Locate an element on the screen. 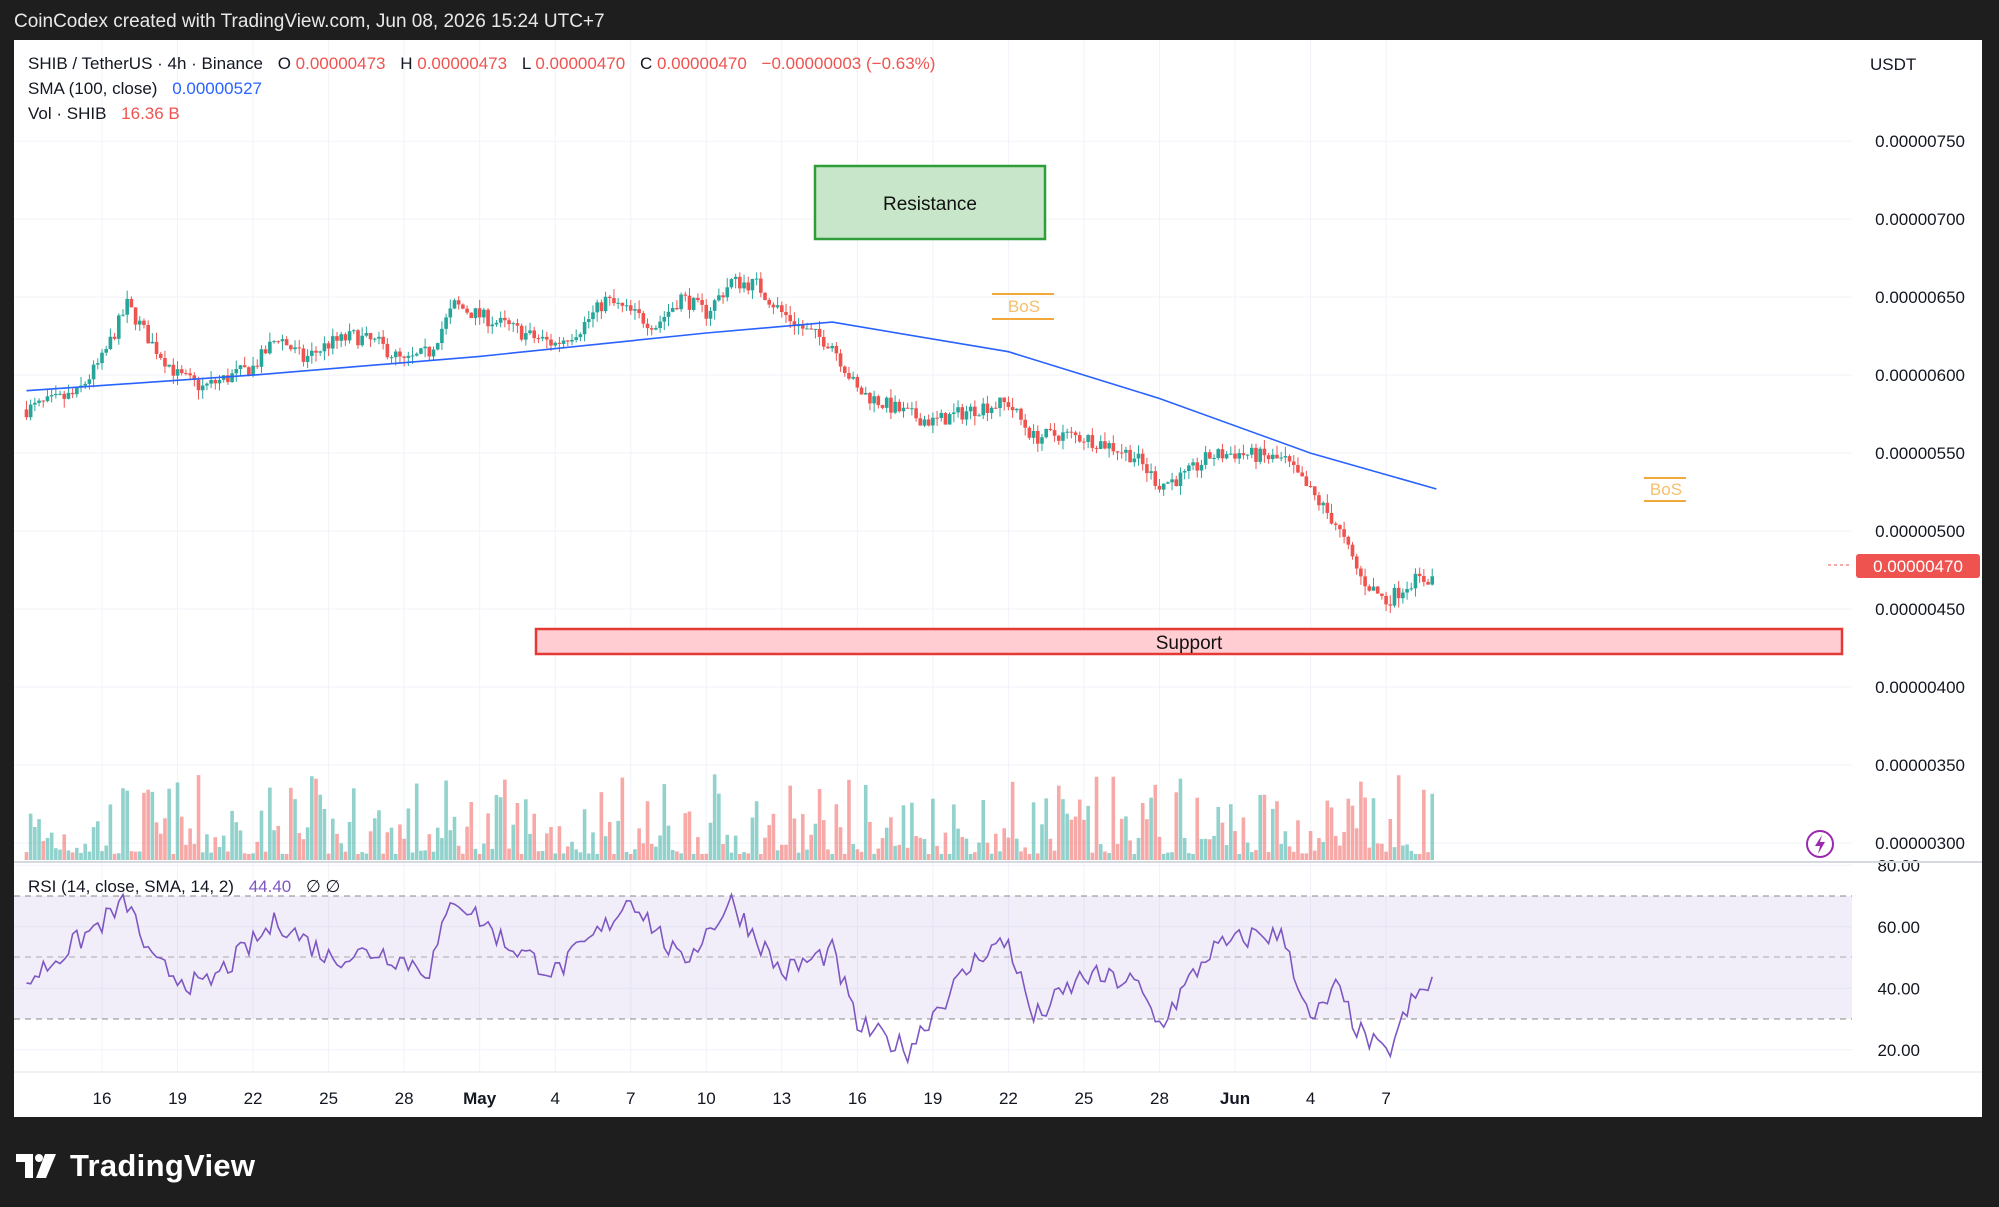 The width and height of the screenshot is (1999, 1207). currency-selector: USDT is located at coordinates (1915, 63).